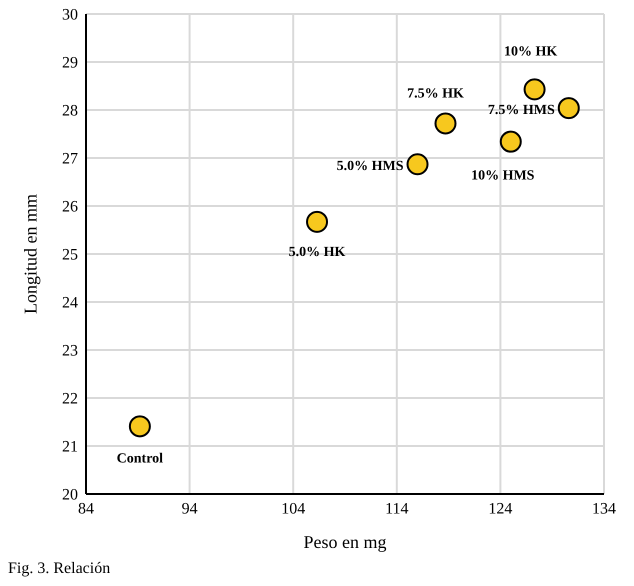 Image resolution: width=634 pixels, height=586 pixels. Describe the element at coordinates (70, 159) in the screenshot. I see `y-tick-label: 27` at that location.